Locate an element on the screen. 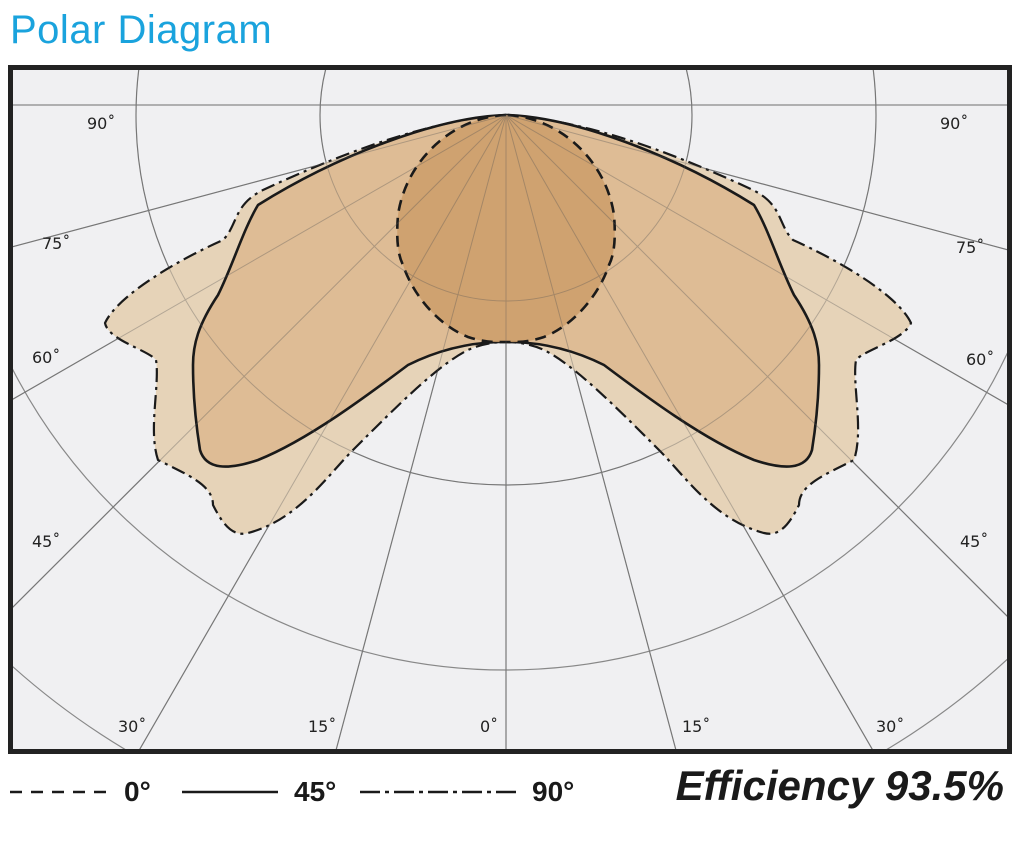 The image size is (1024, 853). legend-dashed-line-icon is located at coordinates (59, 792).